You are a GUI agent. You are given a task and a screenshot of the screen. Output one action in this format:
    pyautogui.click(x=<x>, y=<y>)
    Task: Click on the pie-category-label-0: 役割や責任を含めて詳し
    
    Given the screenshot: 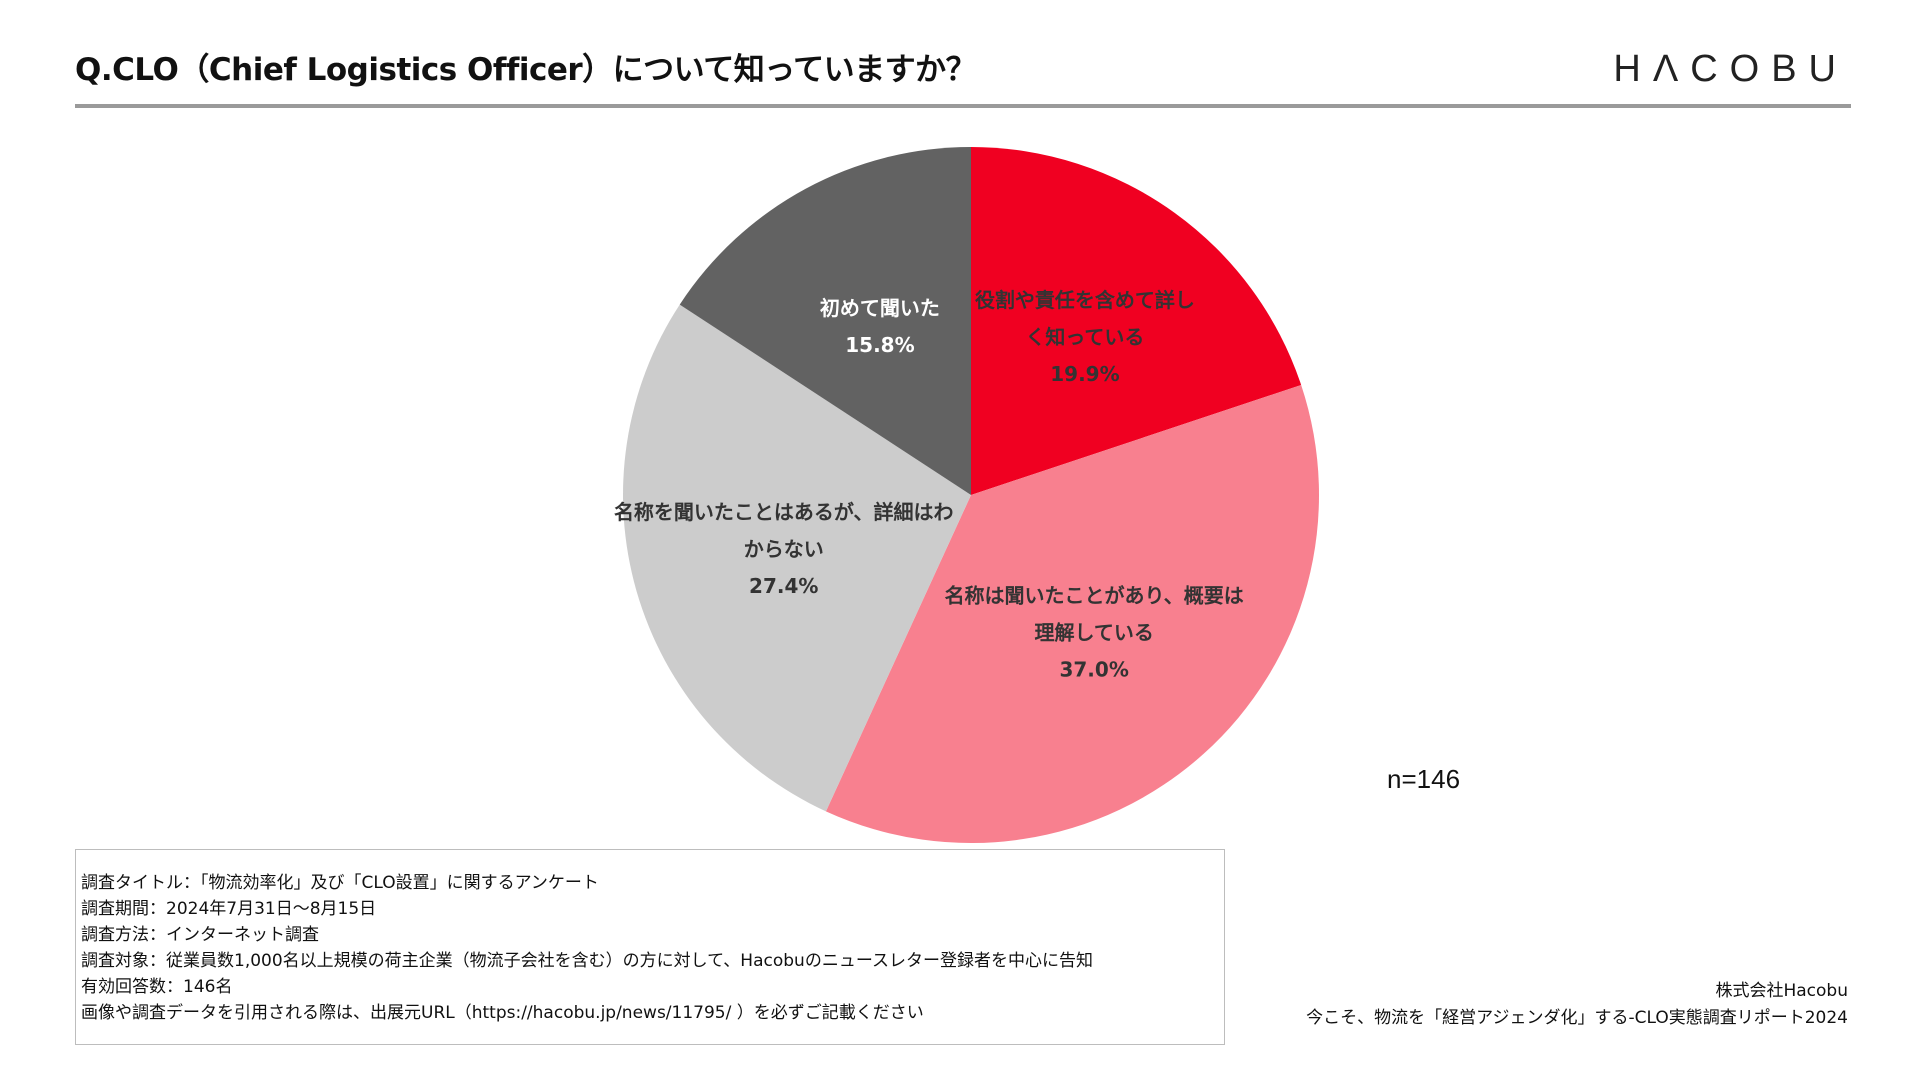 What is the action you would take?
    pyautogui.click(x=1085, y=300)
    